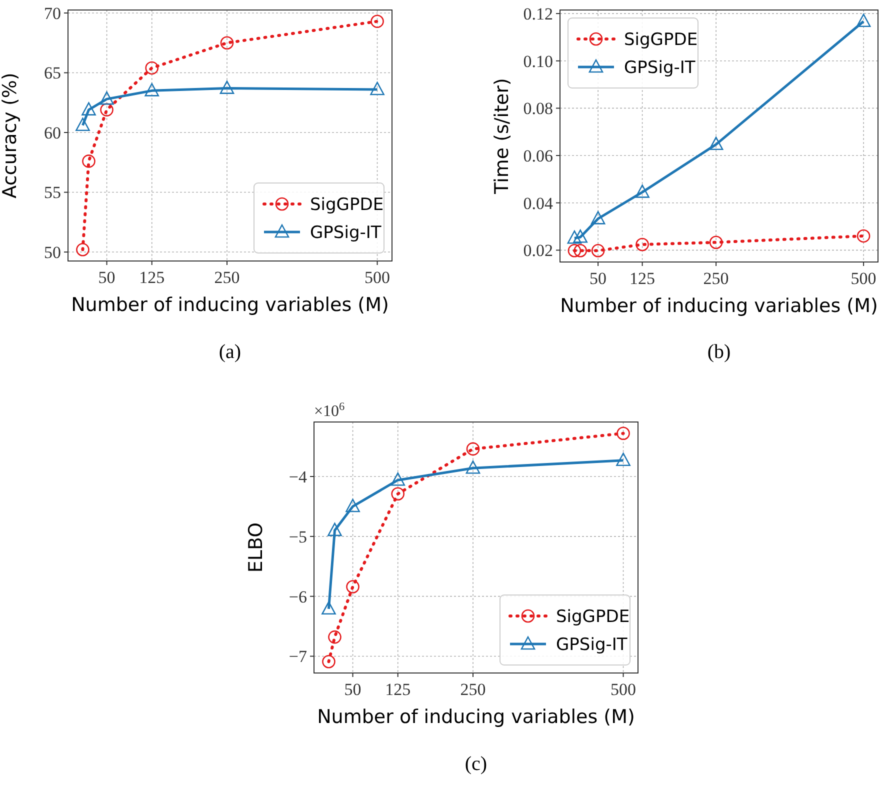 This screenshot has width=884, height=789. What do you see at coordinates (476, 764) in the screenshot?
I see `text: (c)` at bounding box center [476, 764].